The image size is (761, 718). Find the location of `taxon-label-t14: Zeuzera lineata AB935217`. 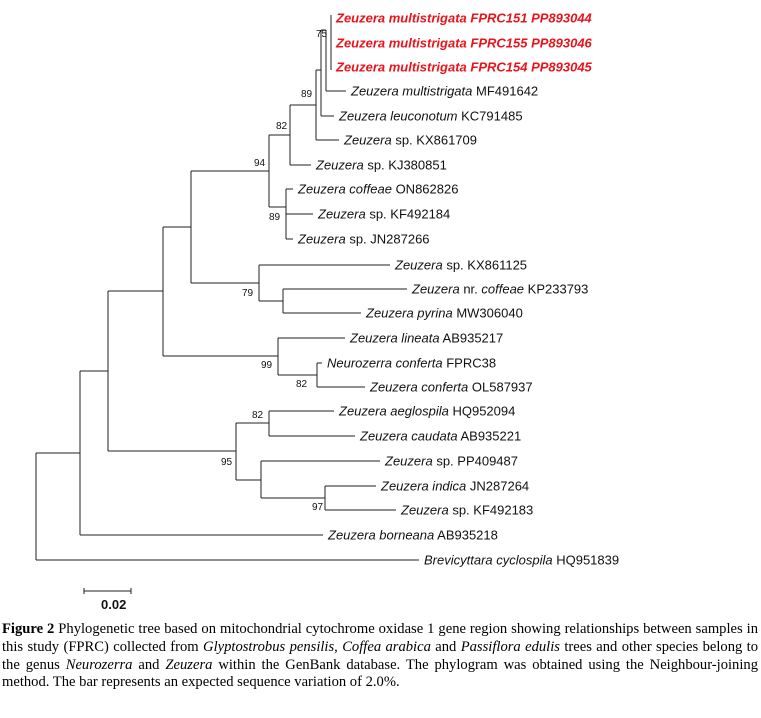

taxon-label-t14: Zeuzera lineata AB935217 is located at coordinates (426, 338).